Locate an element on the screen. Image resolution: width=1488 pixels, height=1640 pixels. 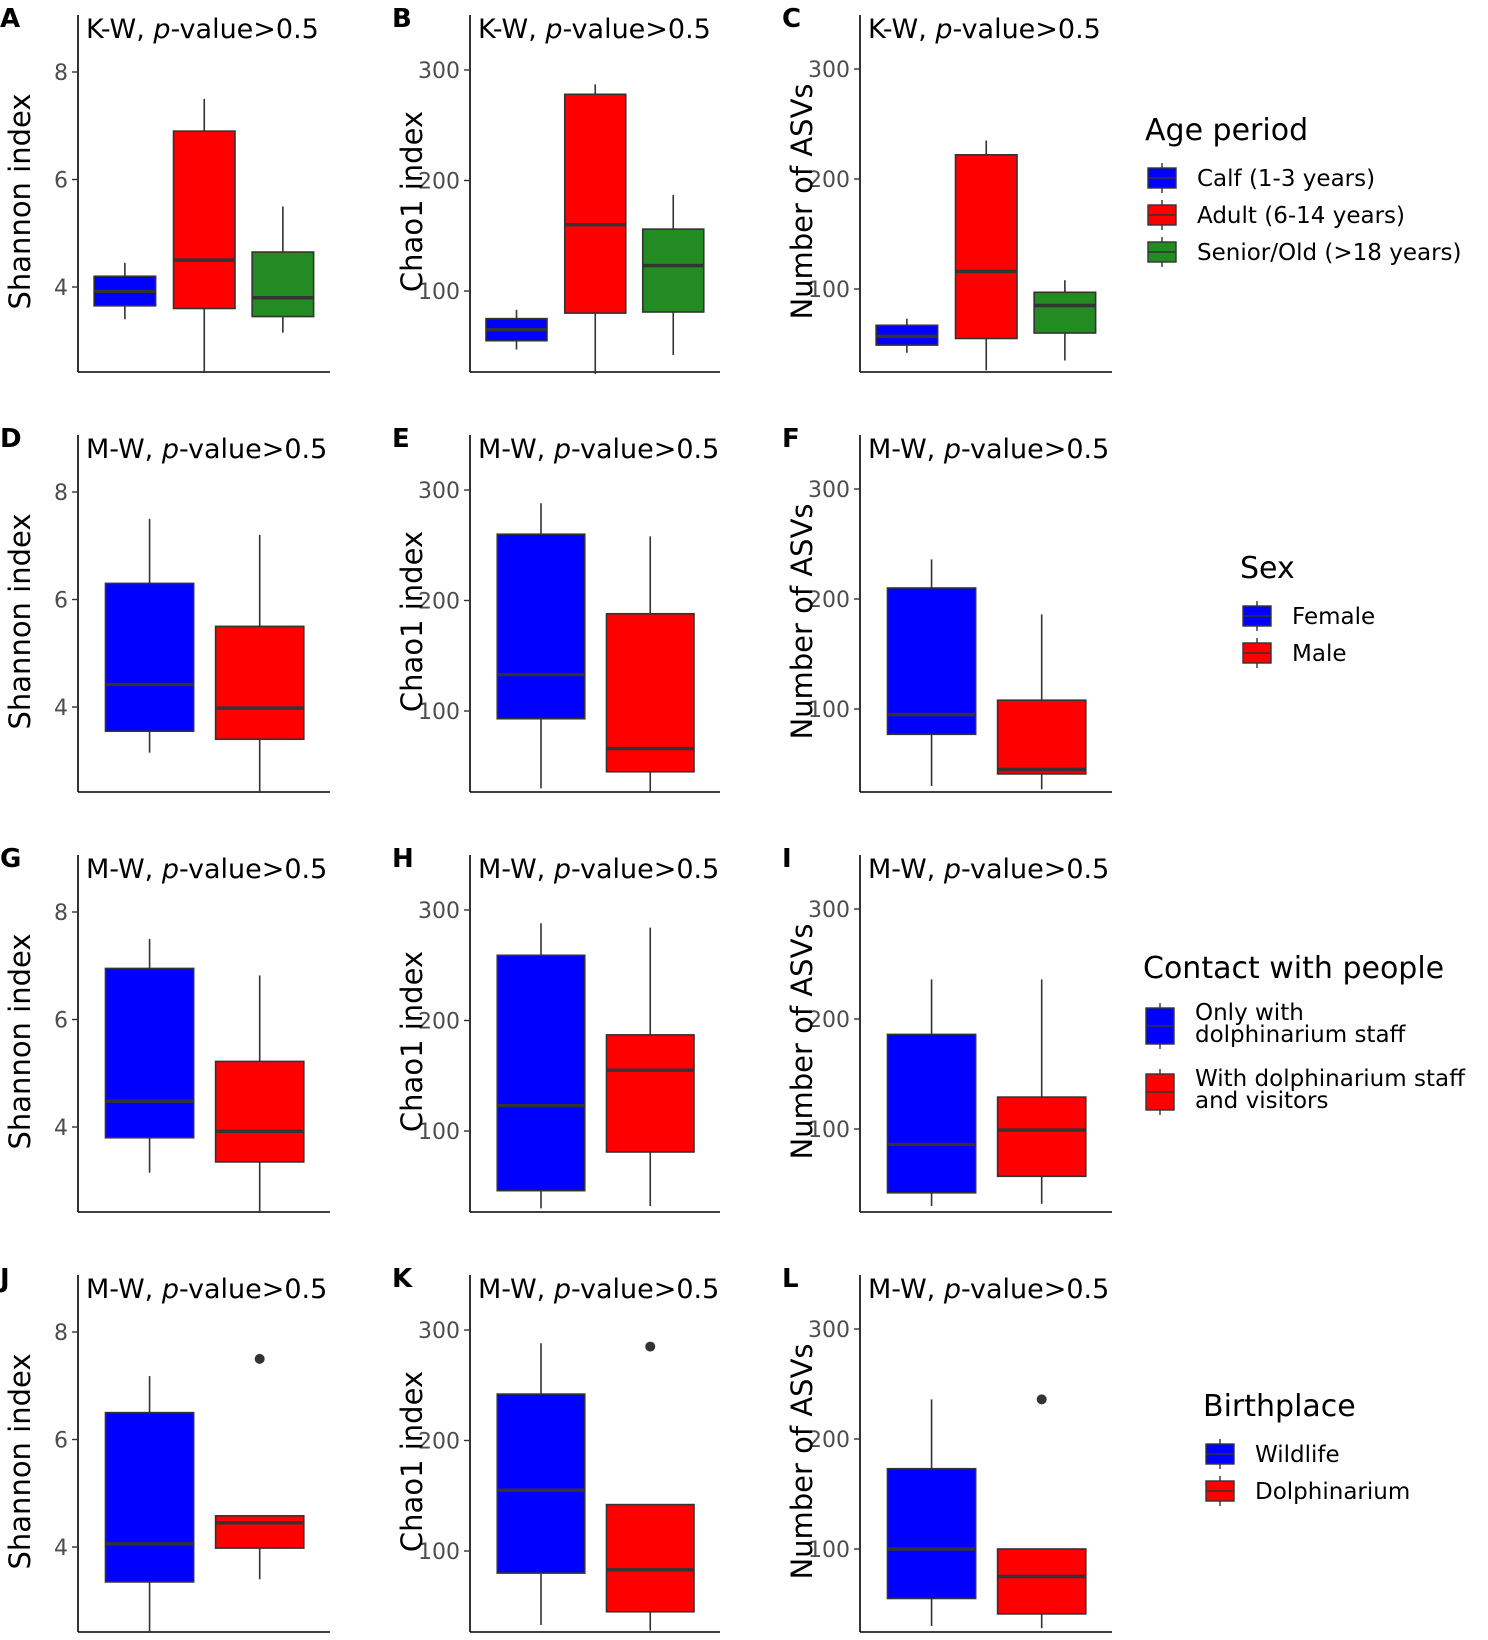
legend-label-line: Only with is located at coordinates (1249, 1013).